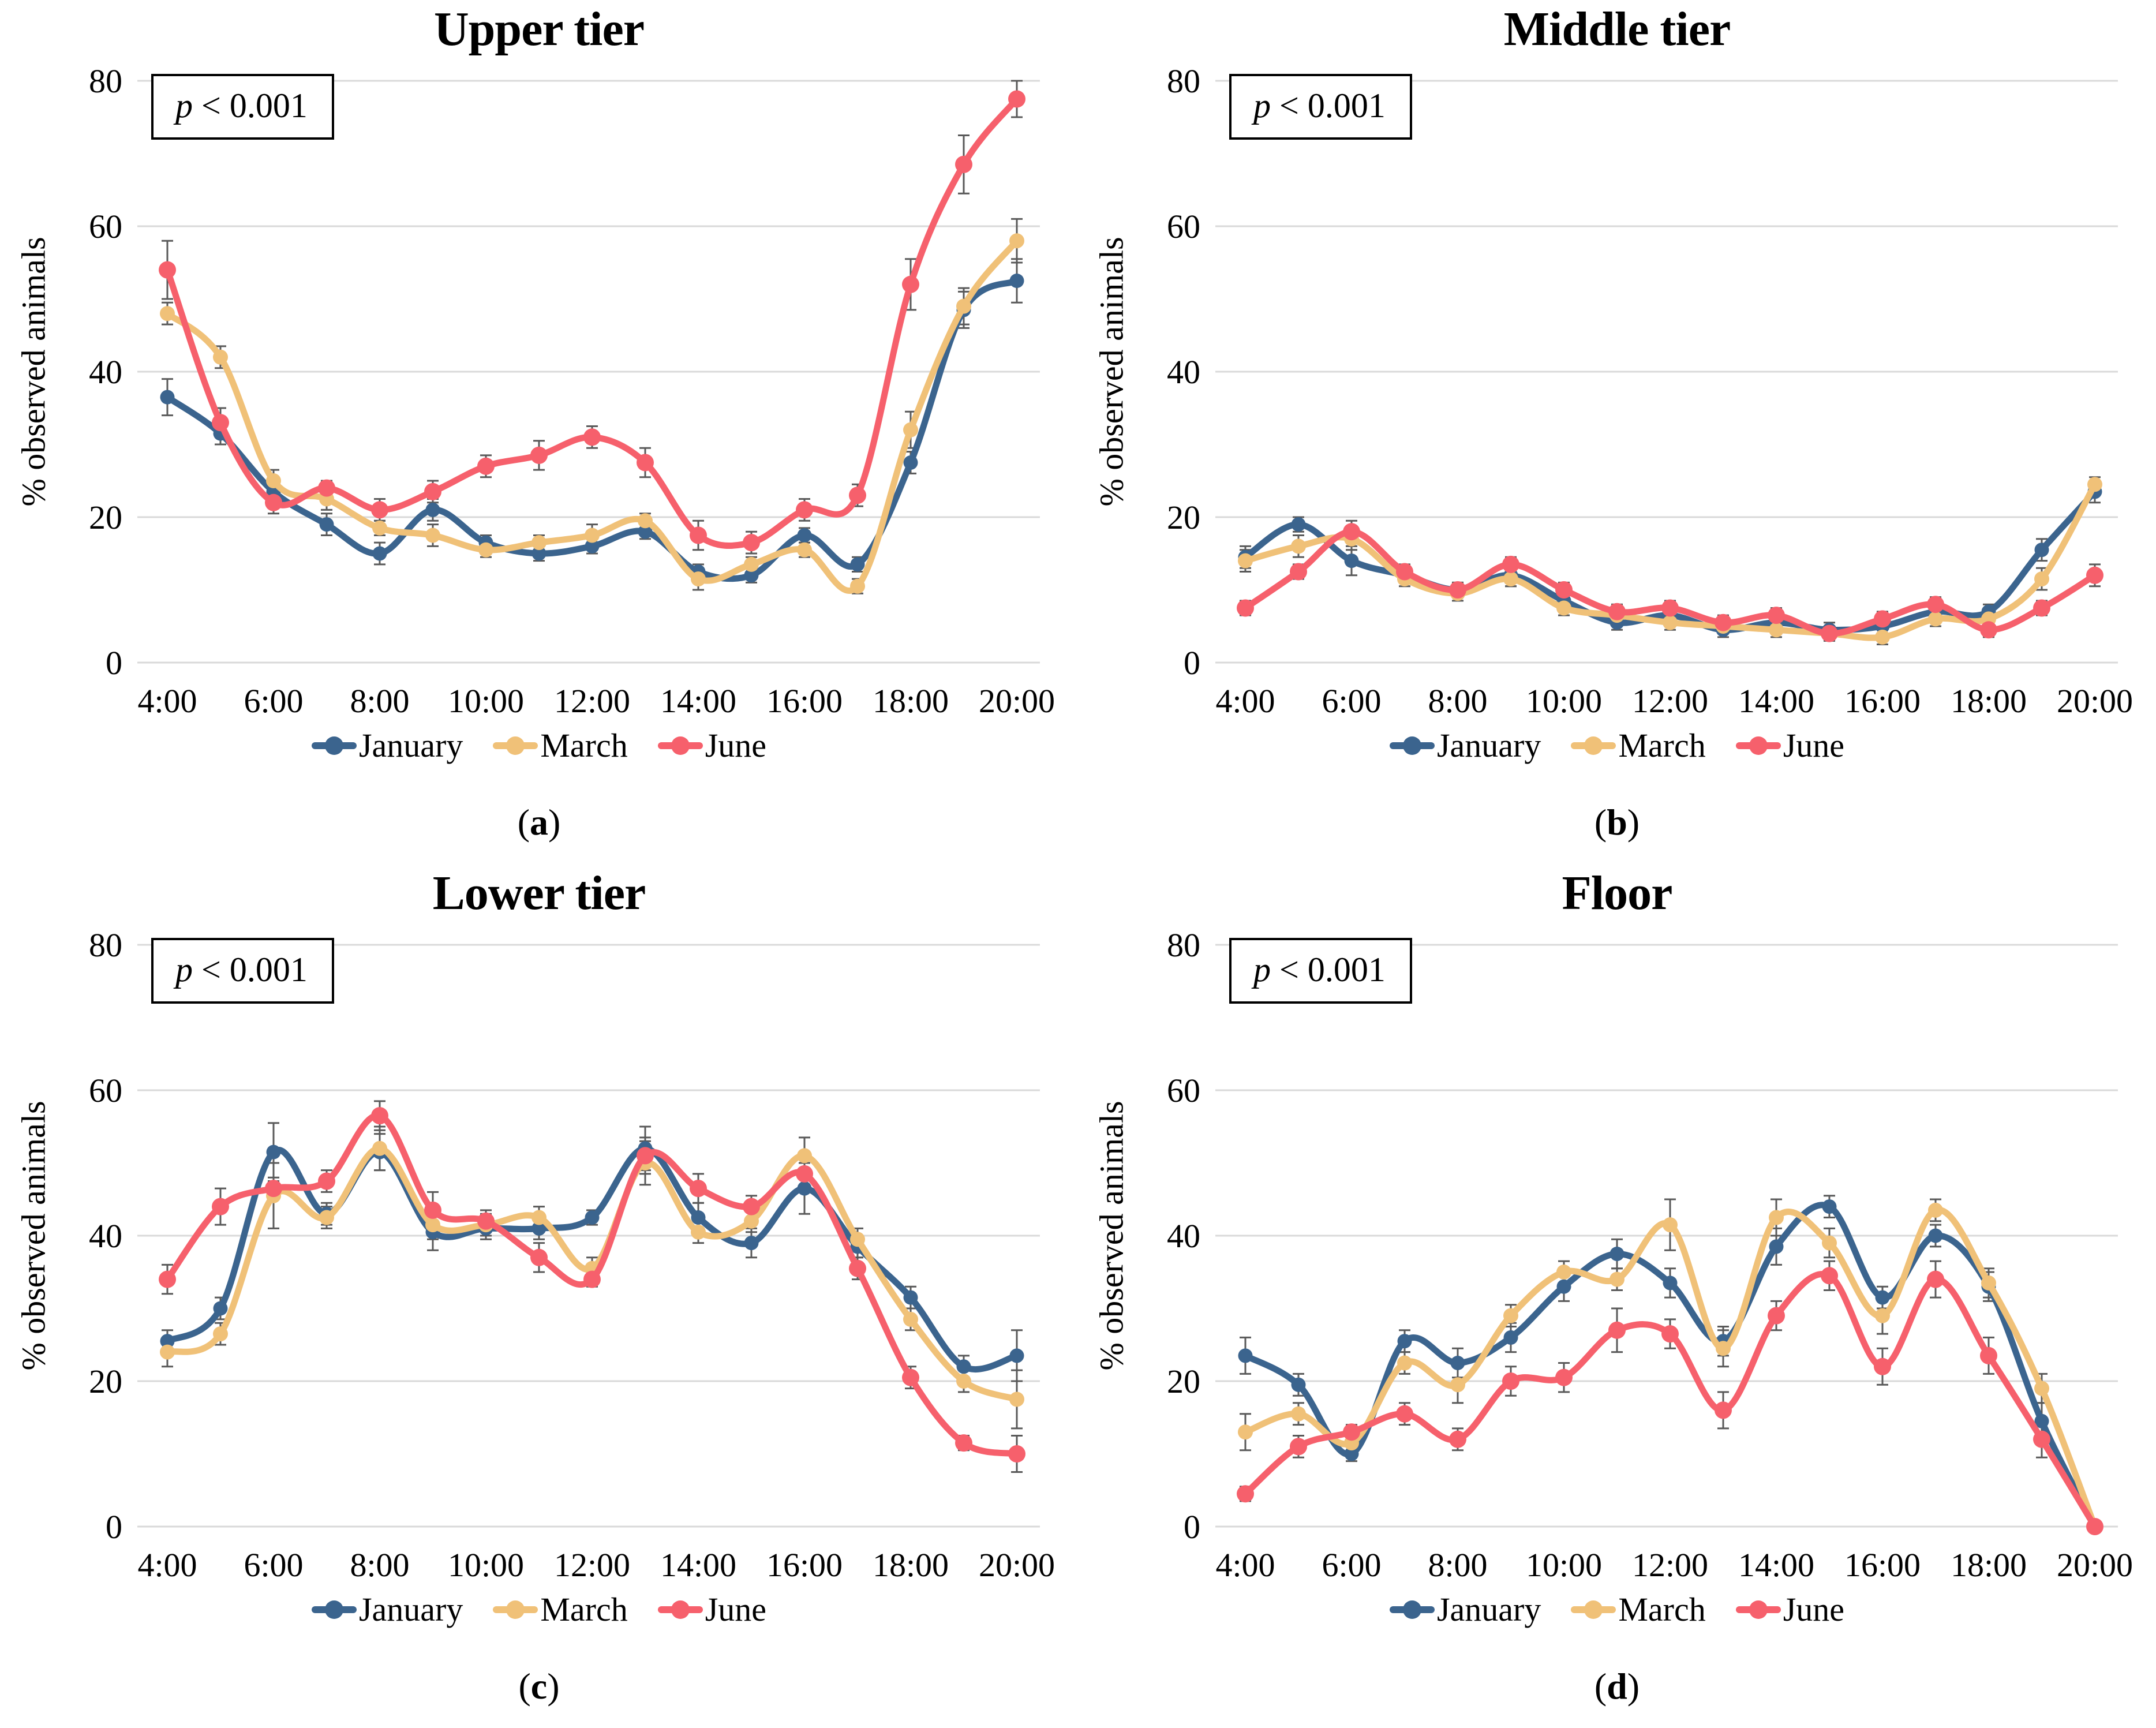 The height and width of the screenshot is (1728, 2156). Describe the element at coordinates (698, 1565) in the screenshot. I see `x-tick-label: 14:00` at that location.